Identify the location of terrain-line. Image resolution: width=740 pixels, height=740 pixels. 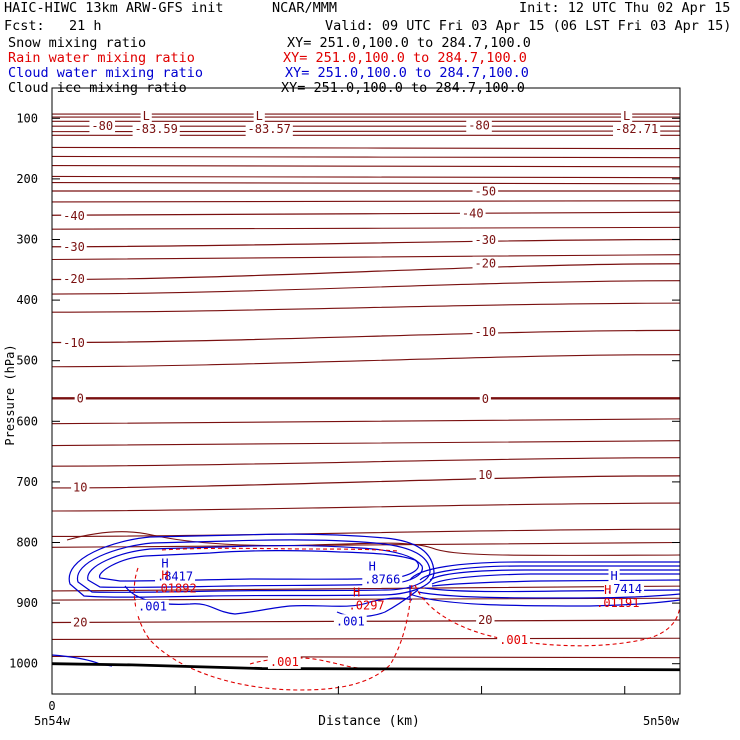
(366, 667).